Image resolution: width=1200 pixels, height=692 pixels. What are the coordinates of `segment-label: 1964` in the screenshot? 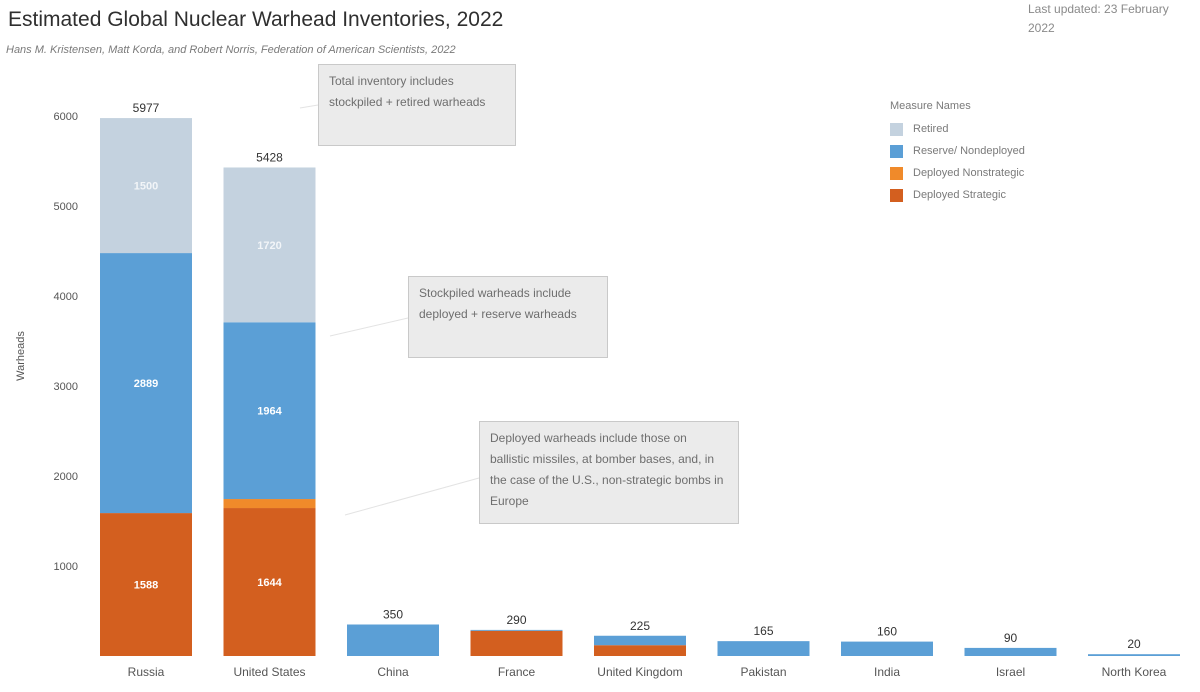 It's located at (269, 412).